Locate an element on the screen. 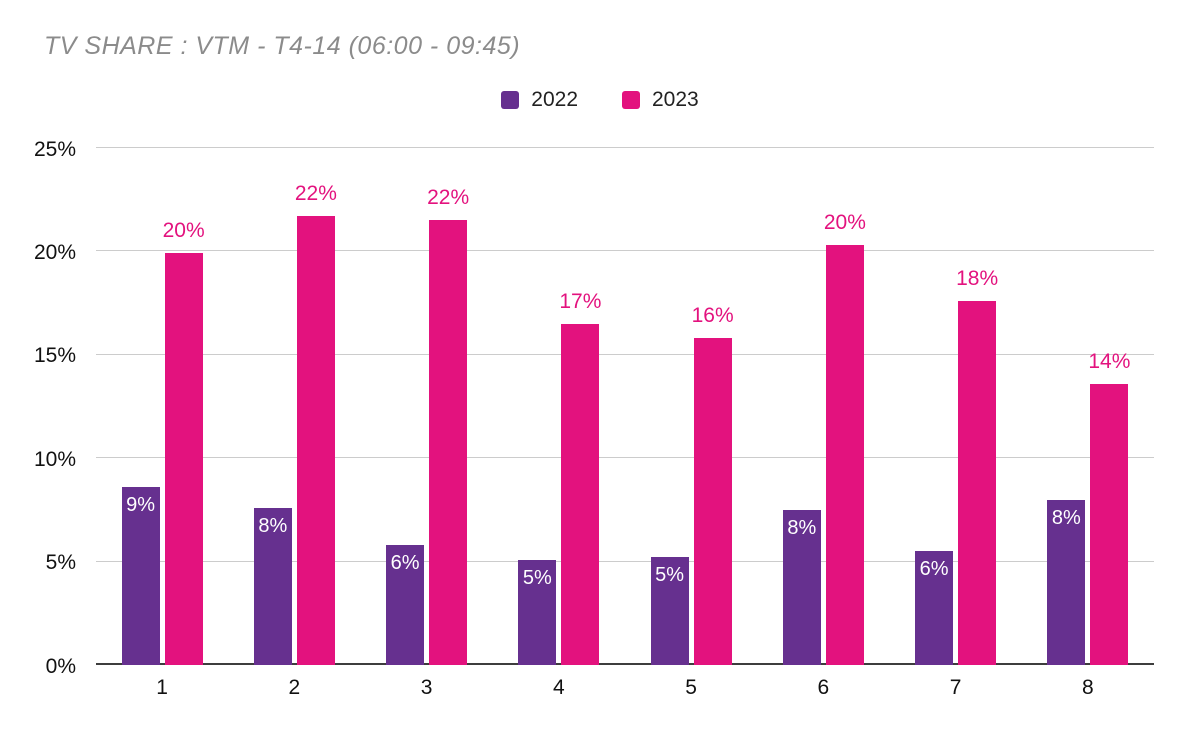  bar-slot: 18% is located at coordinates (977, 406).